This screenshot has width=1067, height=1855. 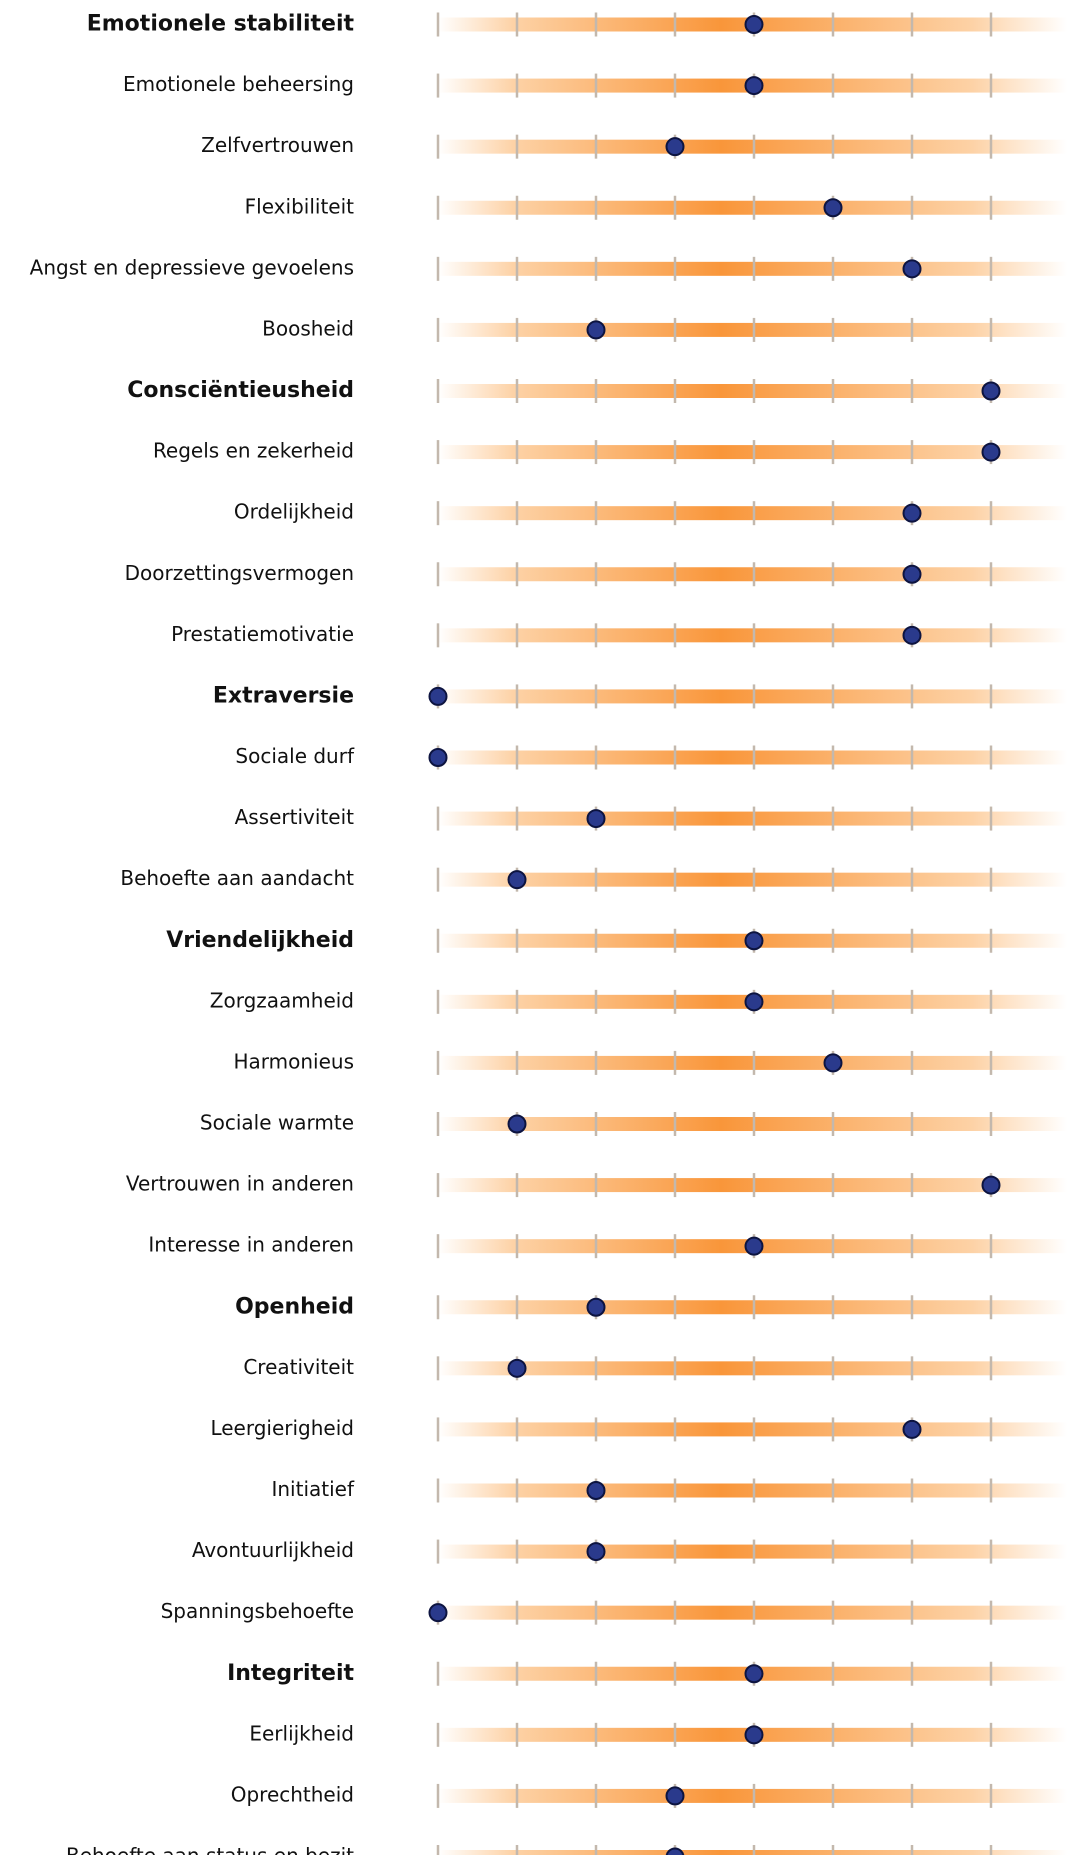 What do you see at coordinates (221, 24) in the screenshot?
I see `factor-heading: Emotionele stabiliteit` at bounding box center [221, 24].